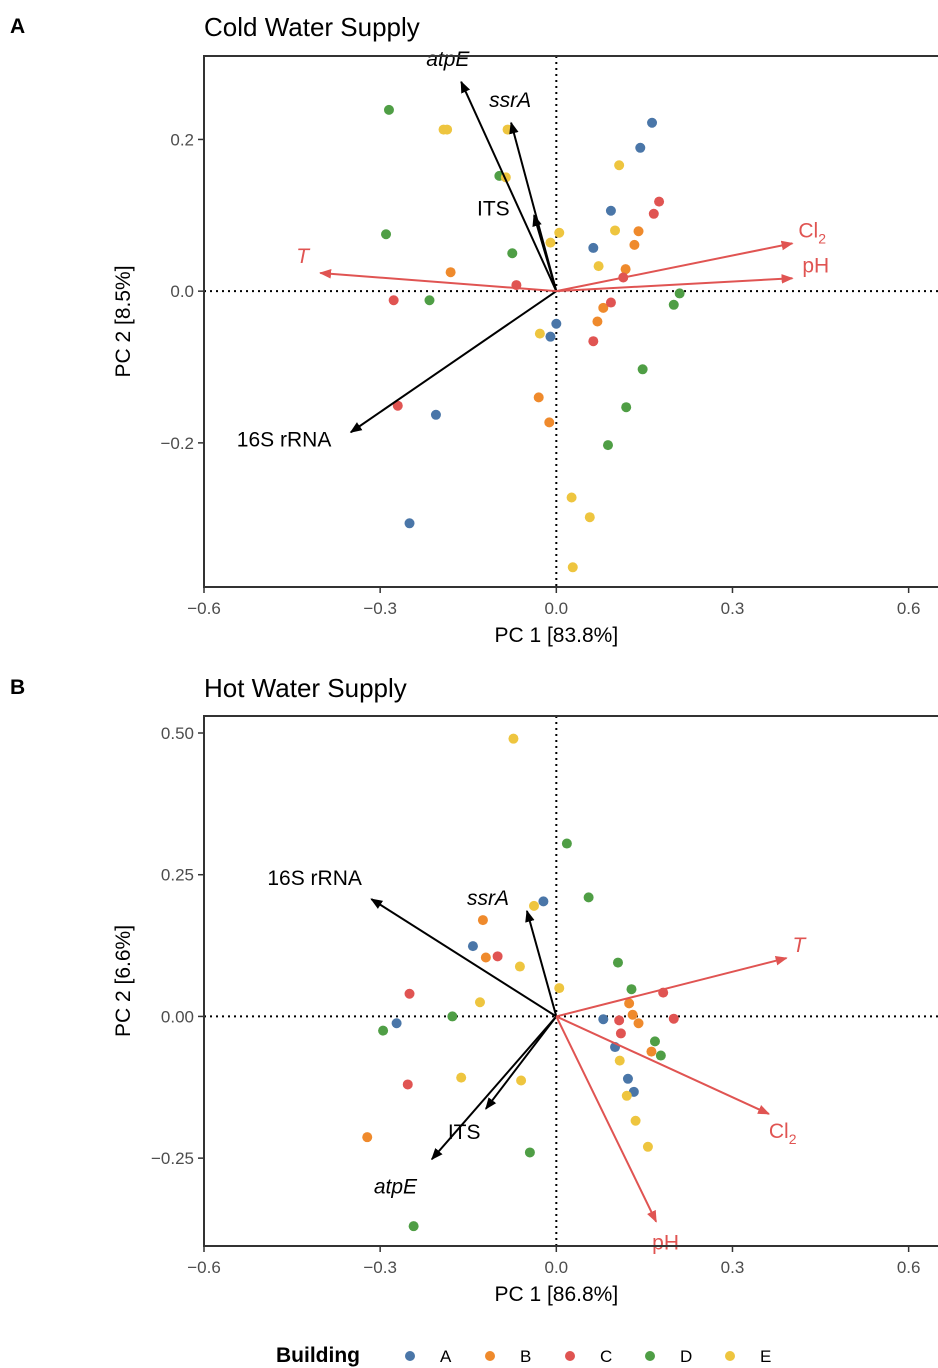 The image size is (938, 1368). Describe the element at coordinates (541, 963) in the screenshot. I see `vector-arrow-ssra` at that location.